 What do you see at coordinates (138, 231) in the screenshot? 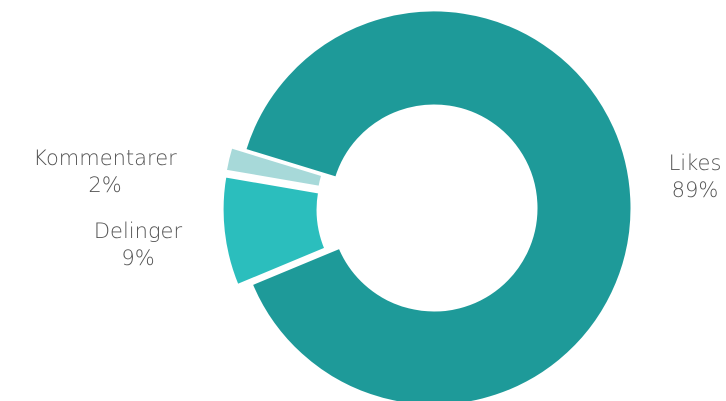
I see `slice-label-delinger: Delinger` at bounding box center [138, 231].